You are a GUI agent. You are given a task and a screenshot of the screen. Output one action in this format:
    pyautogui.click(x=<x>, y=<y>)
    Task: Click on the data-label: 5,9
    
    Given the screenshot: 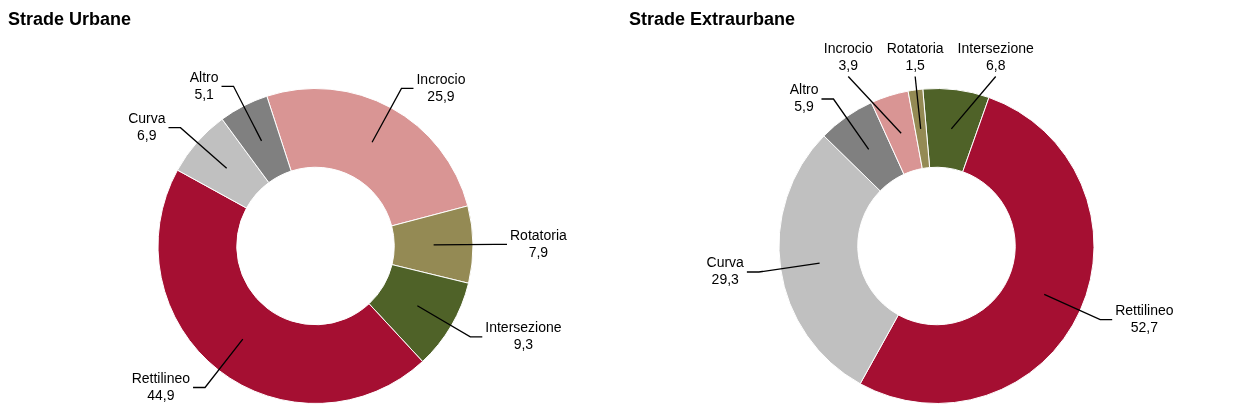 What is the action you would take?
    pyautogui.click(x=804, y=106)
    